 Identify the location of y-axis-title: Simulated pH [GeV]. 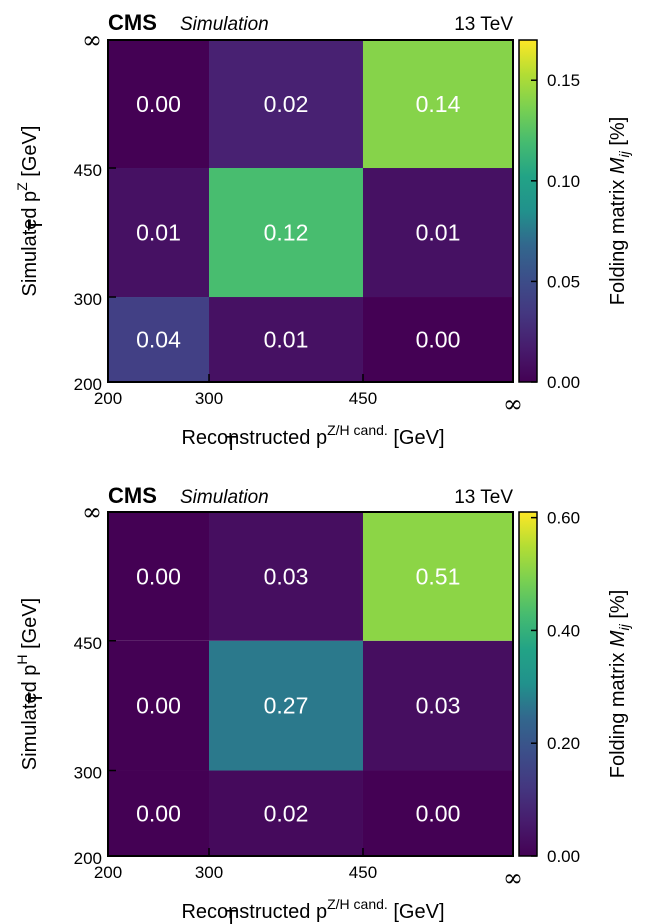
(27, 684).